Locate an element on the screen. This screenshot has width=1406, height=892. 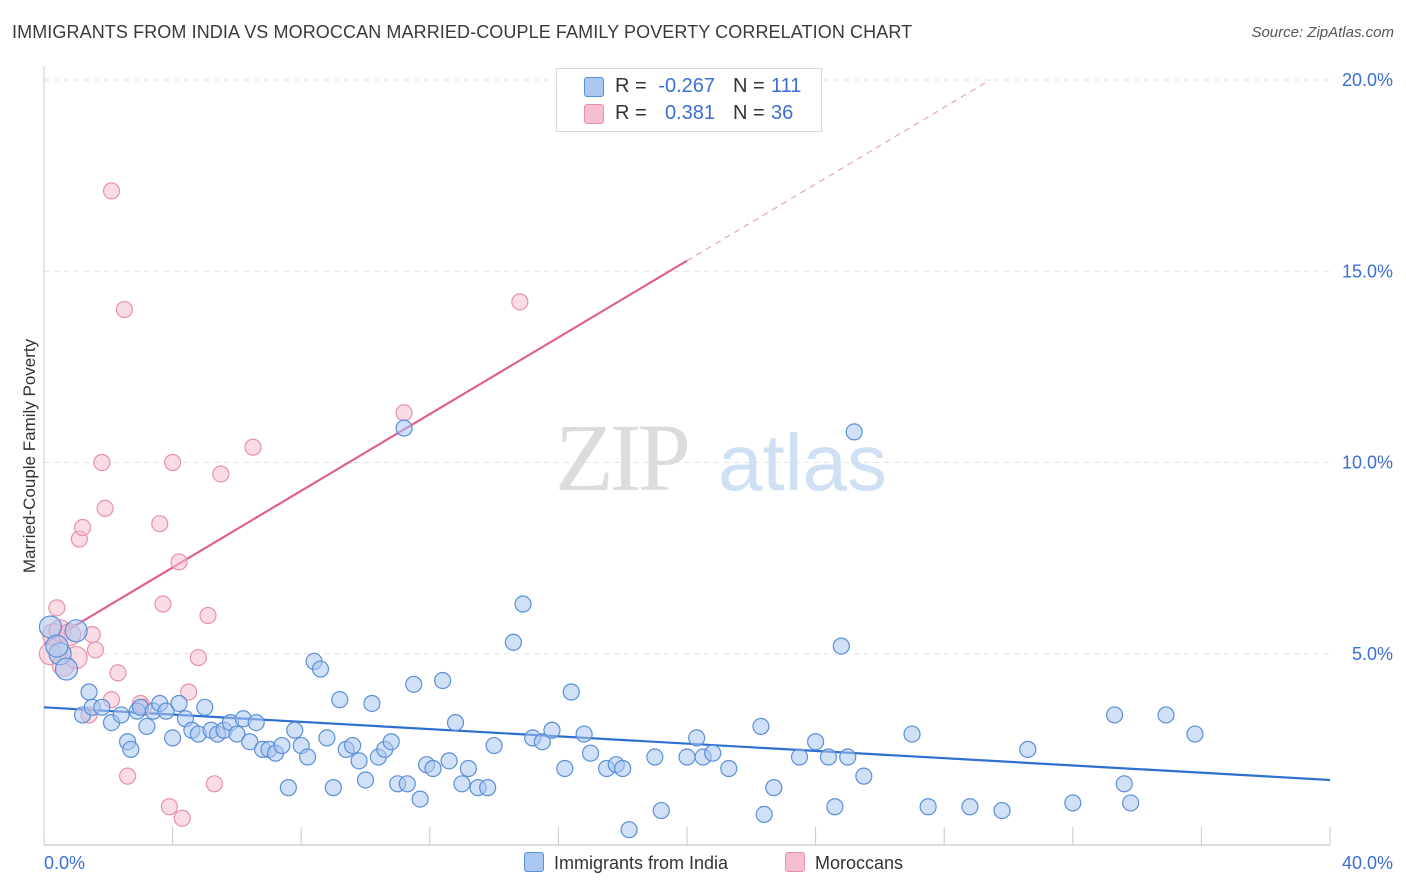
india-n-value: 111 is located at coordinates (786, 86).